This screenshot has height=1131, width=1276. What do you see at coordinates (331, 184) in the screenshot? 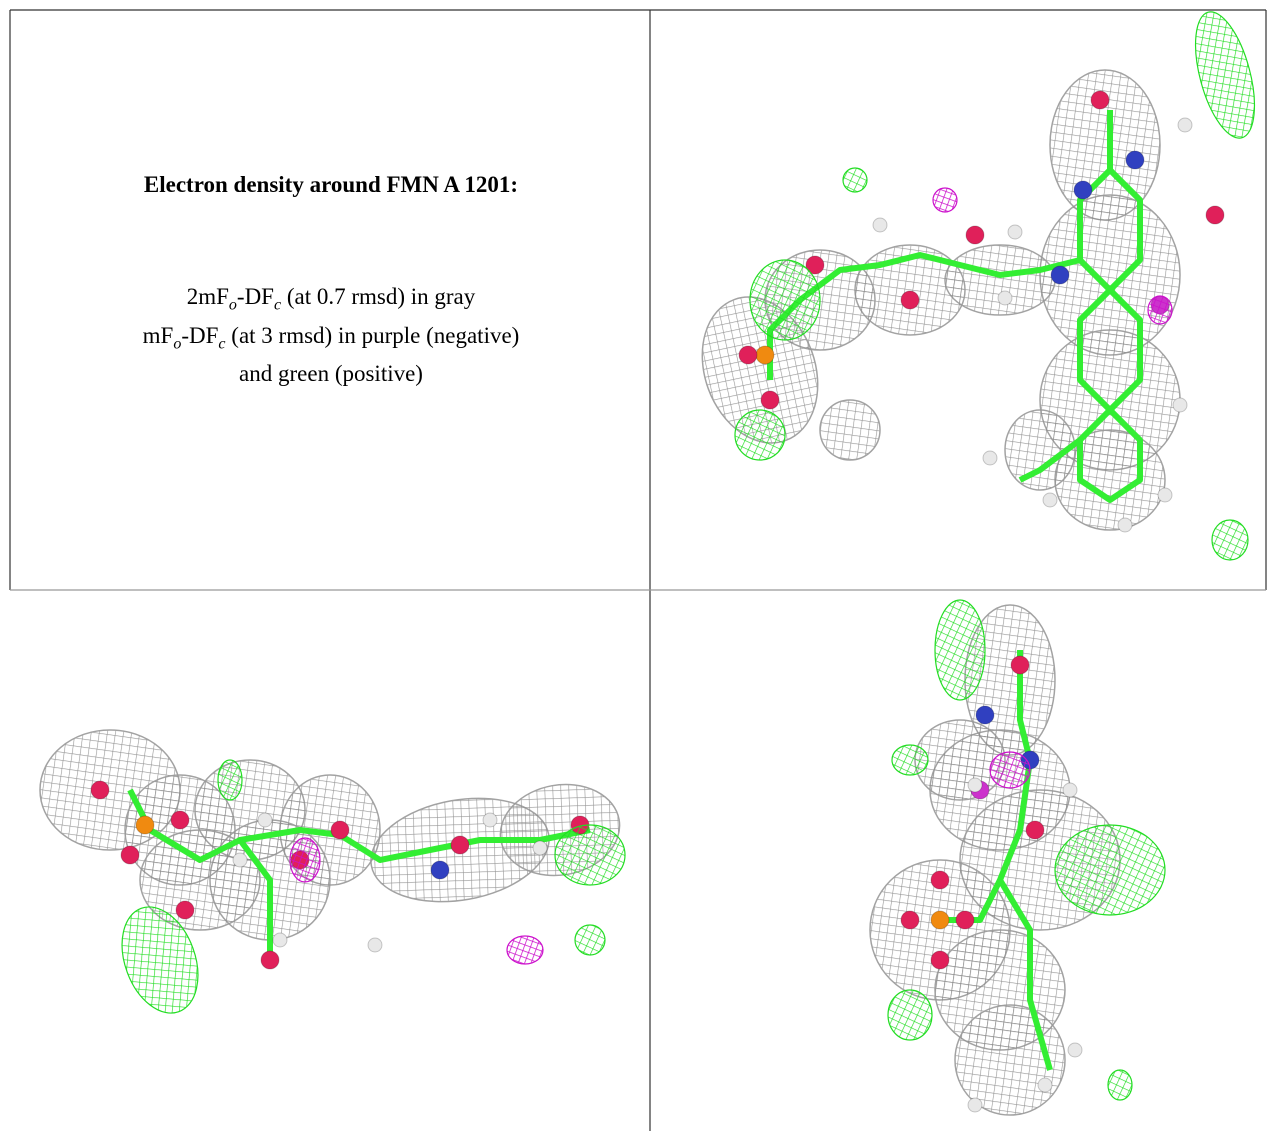
I see `caption-title: Electron density around FMN A 1201:` at bounding box center [331, 184].